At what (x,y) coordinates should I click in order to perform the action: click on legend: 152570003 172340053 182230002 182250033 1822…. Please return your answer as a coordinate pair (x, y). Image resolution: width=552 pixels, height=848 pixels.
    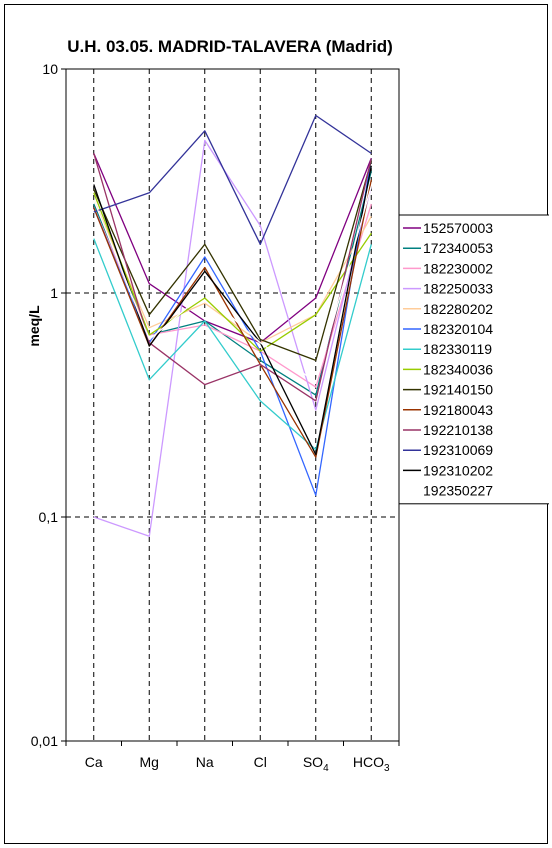
    Looking at the image, I should click on (473, 359).